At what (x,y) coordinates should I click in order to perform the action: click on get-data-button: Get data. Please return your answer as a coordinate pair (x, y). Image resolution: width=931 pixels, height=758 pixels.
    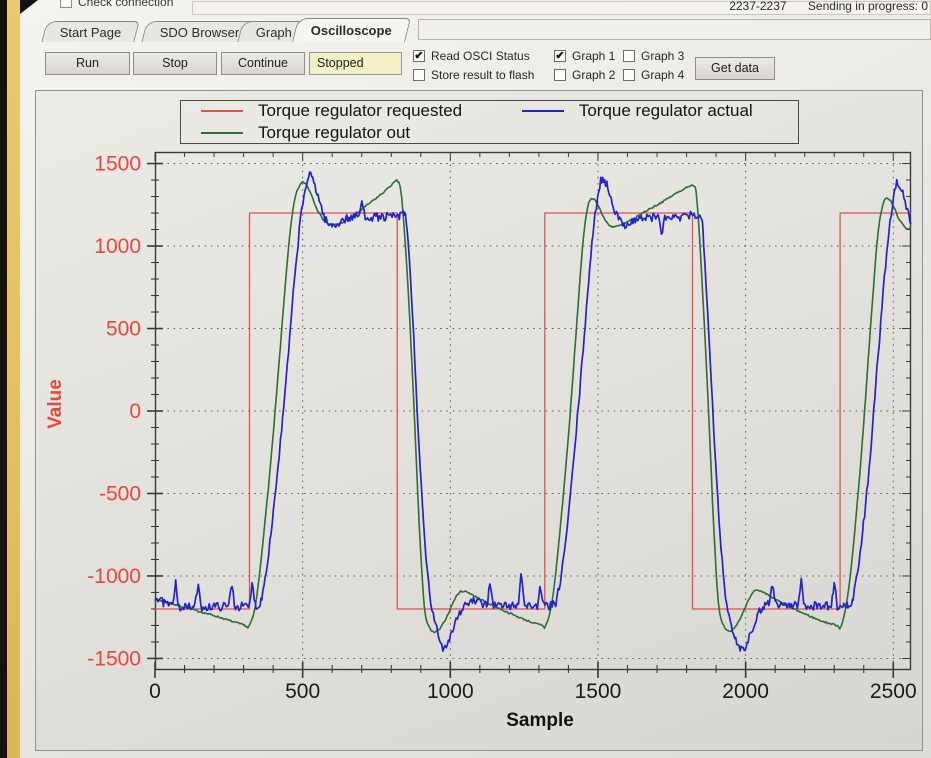
    Looking at the image, I should click on (735, 68).